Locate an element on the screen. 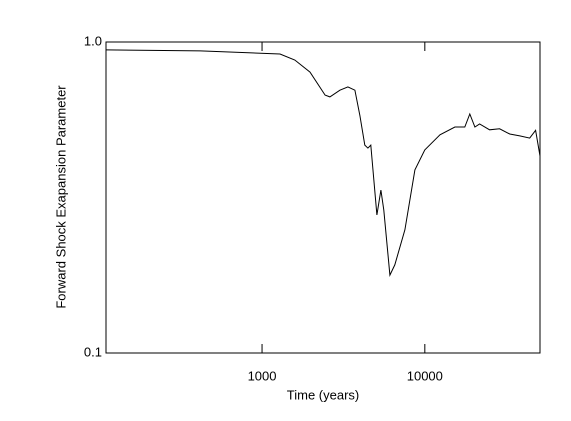 Image resolution: width=571 pixels, height=421 pixels. x-tick-label: 10000 is located at coordinates (425, 375).